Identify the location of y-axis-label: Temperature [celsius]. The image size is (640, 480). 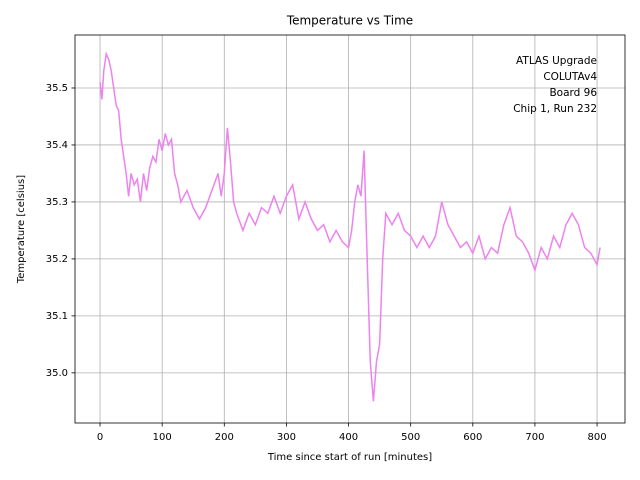
(21, 229).